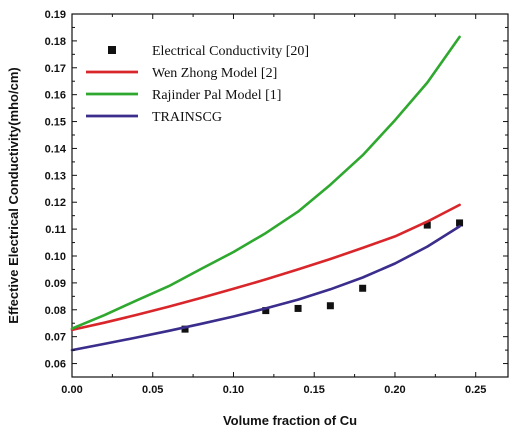 This screenshot has height=432, width=522. I want to click on y-tick-label: 0.19, so click(55, 15).